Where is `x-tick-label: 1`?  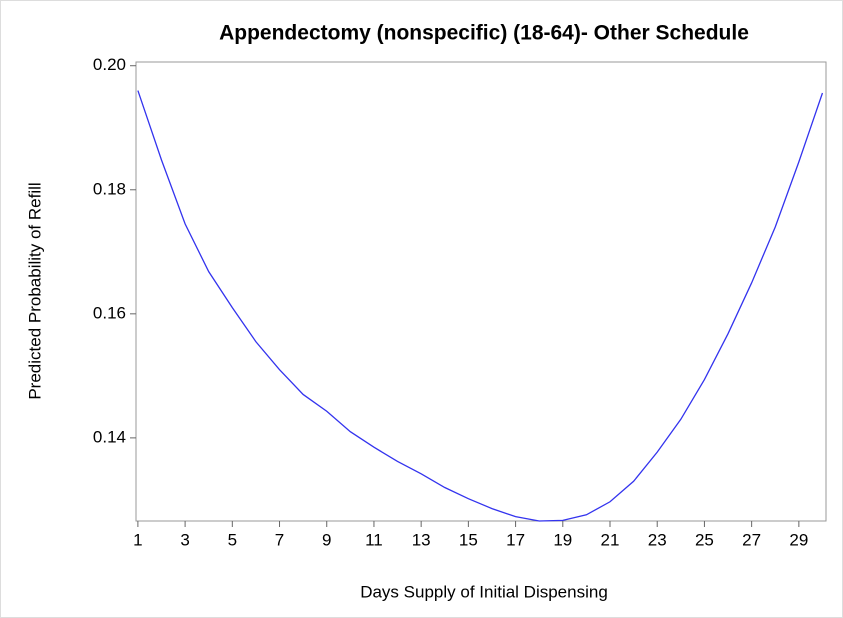
x-tick-label: 1 is located at coordinates (137, 539).